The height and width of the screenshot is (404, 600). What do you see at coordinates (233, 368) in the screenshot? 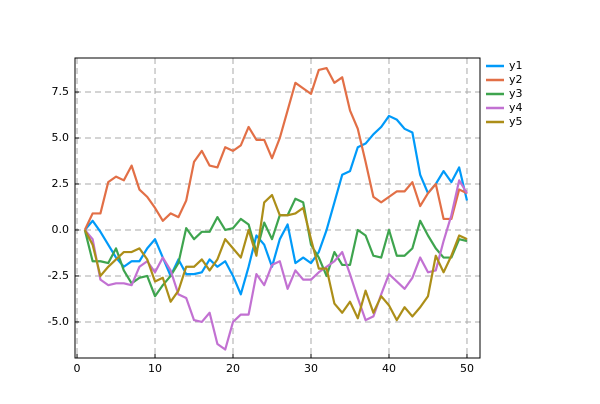
I see `x-tick-label: 20` at bounding box center [233, 368].